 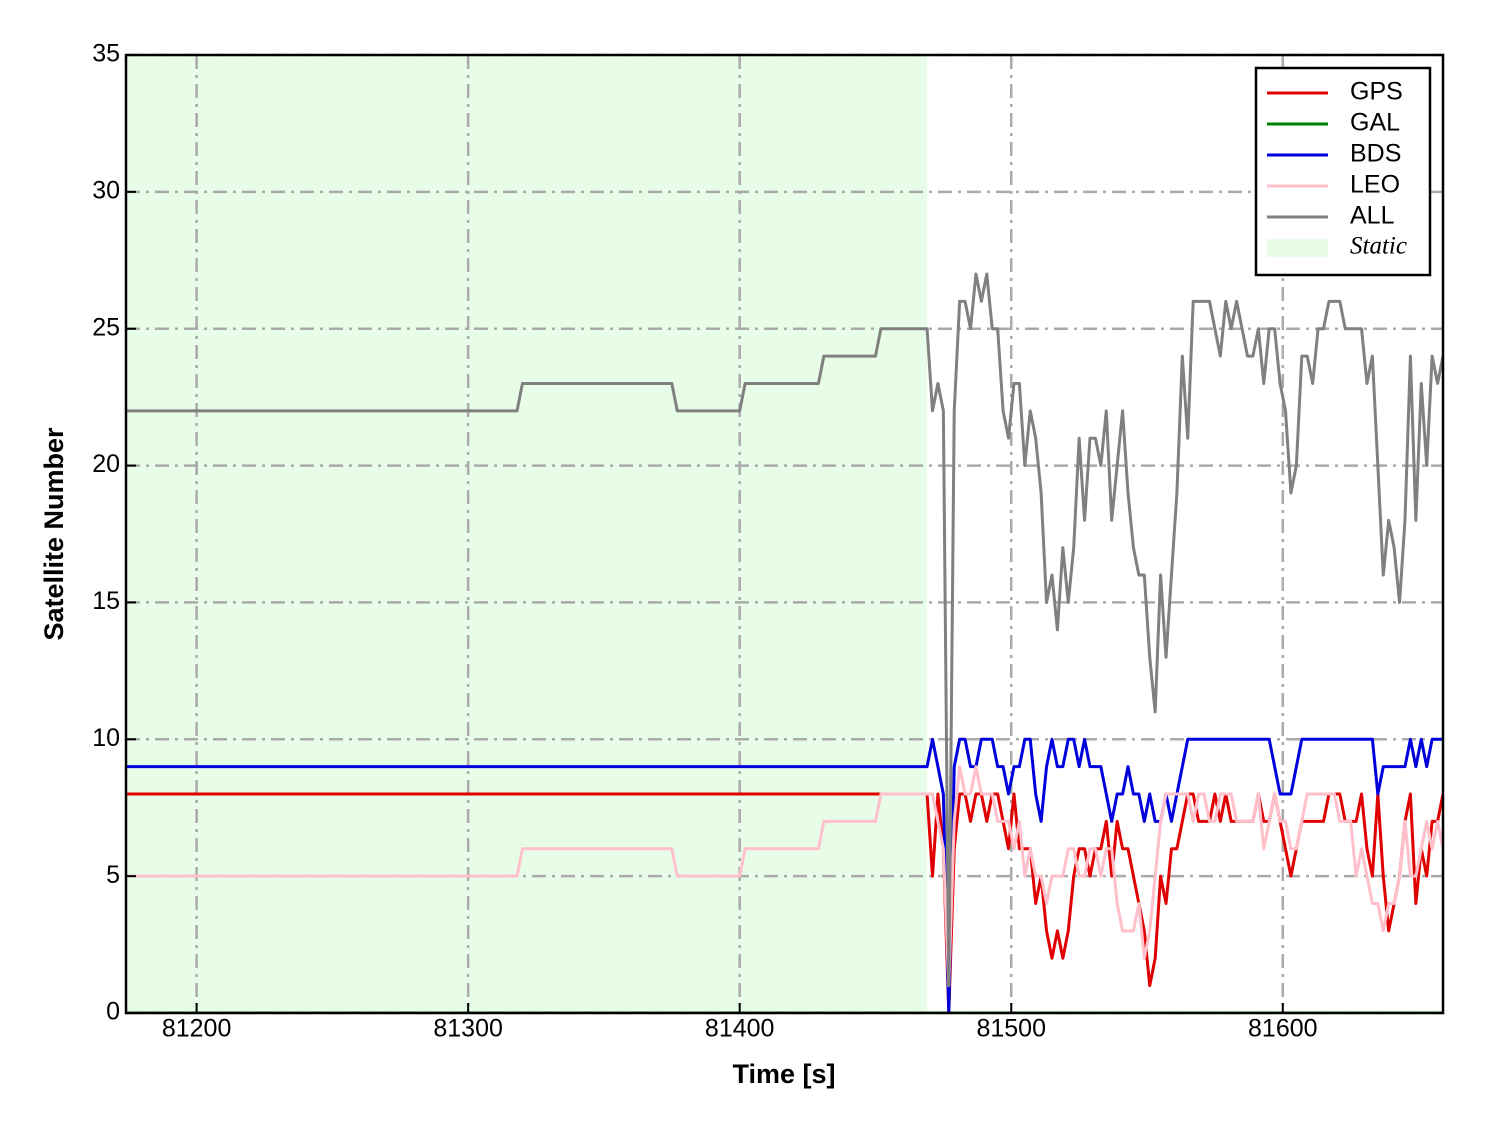 What do you see at coordinates (113, 875) in the screenshot?
I see `y-tick-label: 5` at bounding box center [113, 875].